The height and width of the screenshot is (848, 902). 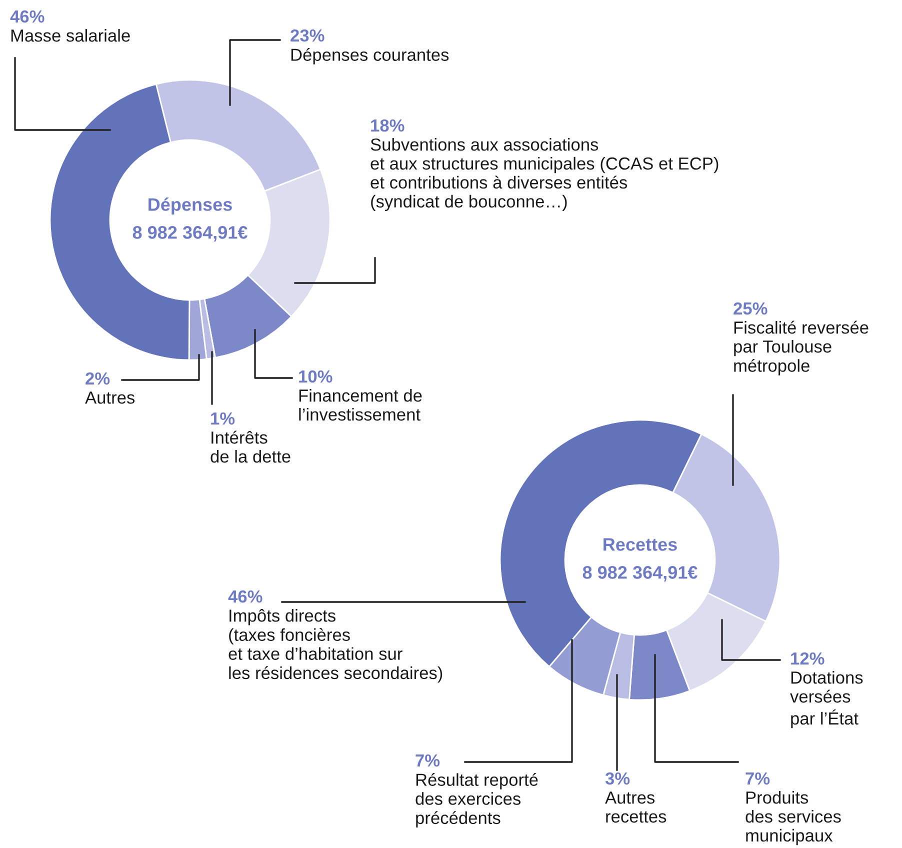 I want to click on data-label: 1%, so click(x=223, y=418).